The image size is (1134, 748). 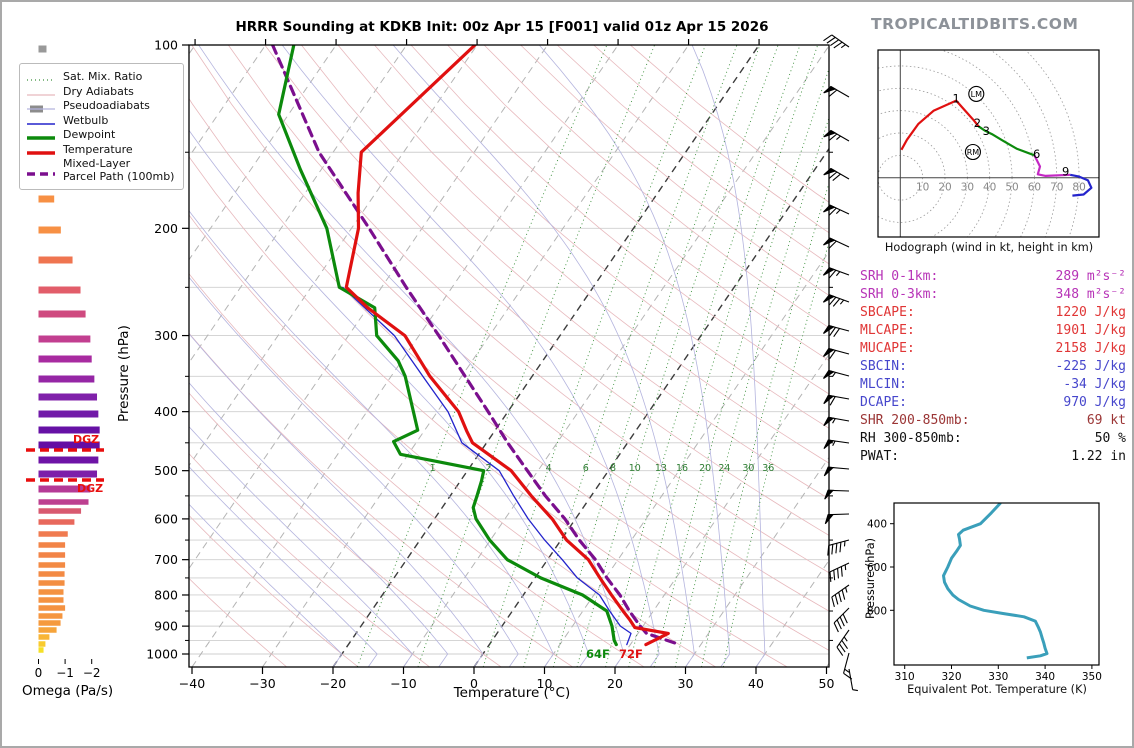 I want to click on hodograph-height-label: 9, so click(x=1065, y=171).